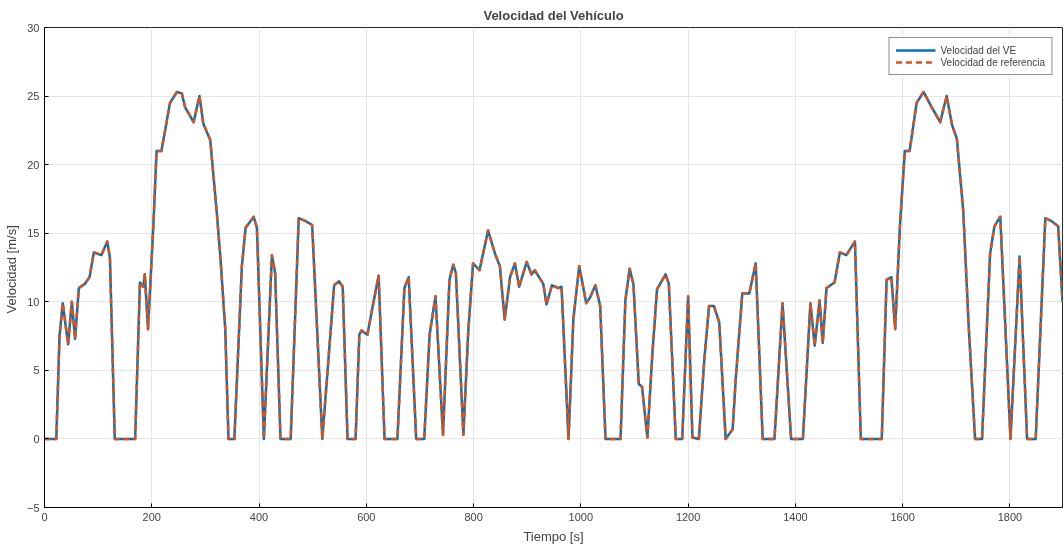 This screenshot has width=1064, height=546. I want to click on x-tick-label: 1200, so click(688, 516).